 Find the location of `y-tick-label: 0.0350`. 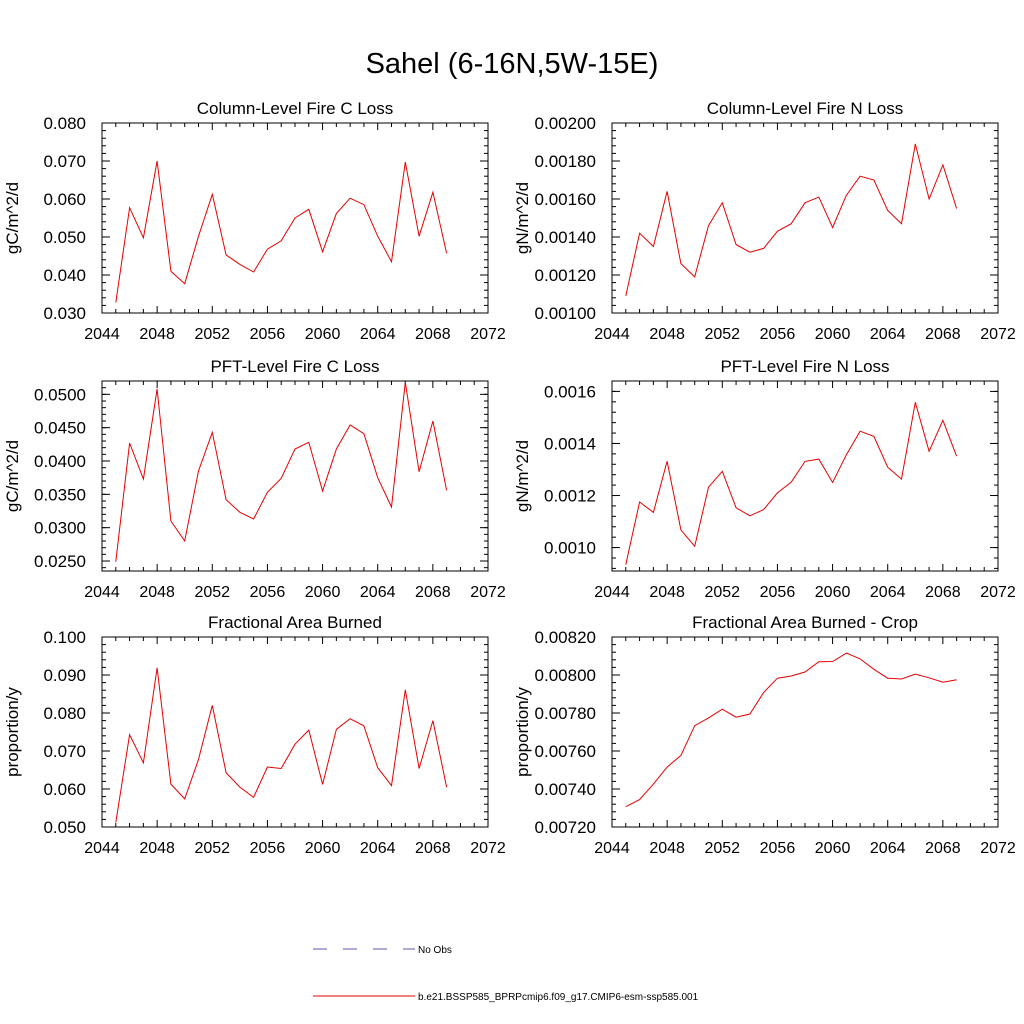

y-tick-label: 0.0350 is located at coordinates (60, 494).